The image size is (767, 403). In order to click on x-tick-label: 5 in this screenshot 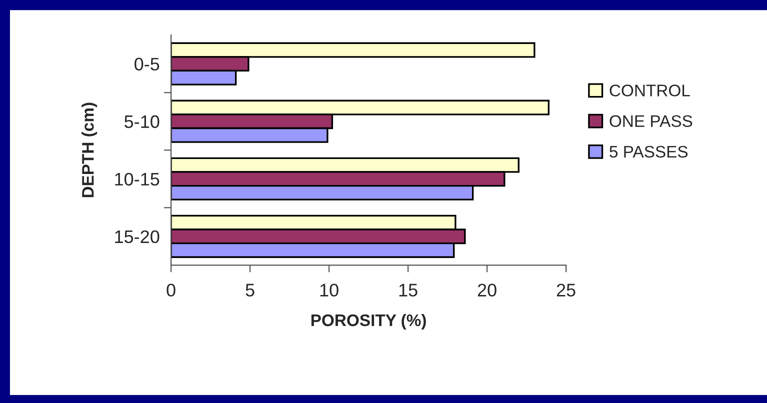, I will do `click(250, 290)`.